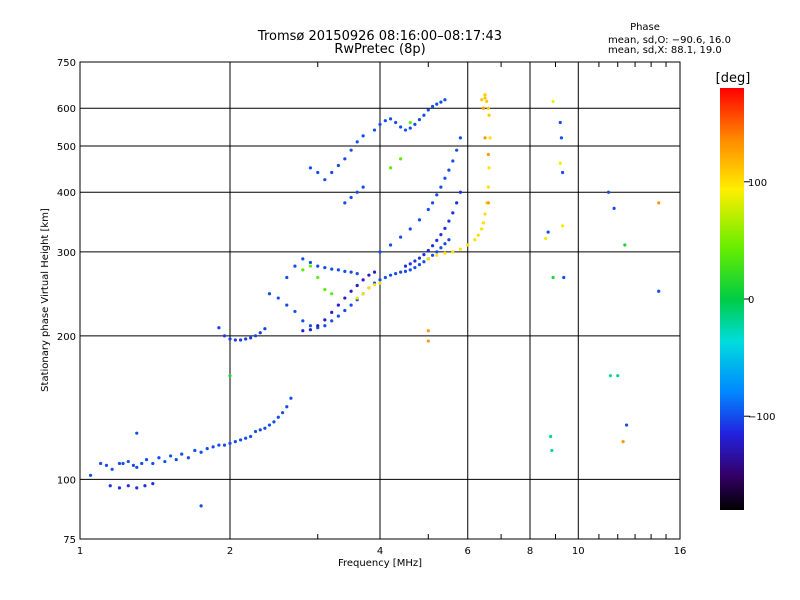 This screenshot has width=800, height=600. I want to click on y-tick-label: 100, so click(66, 480).